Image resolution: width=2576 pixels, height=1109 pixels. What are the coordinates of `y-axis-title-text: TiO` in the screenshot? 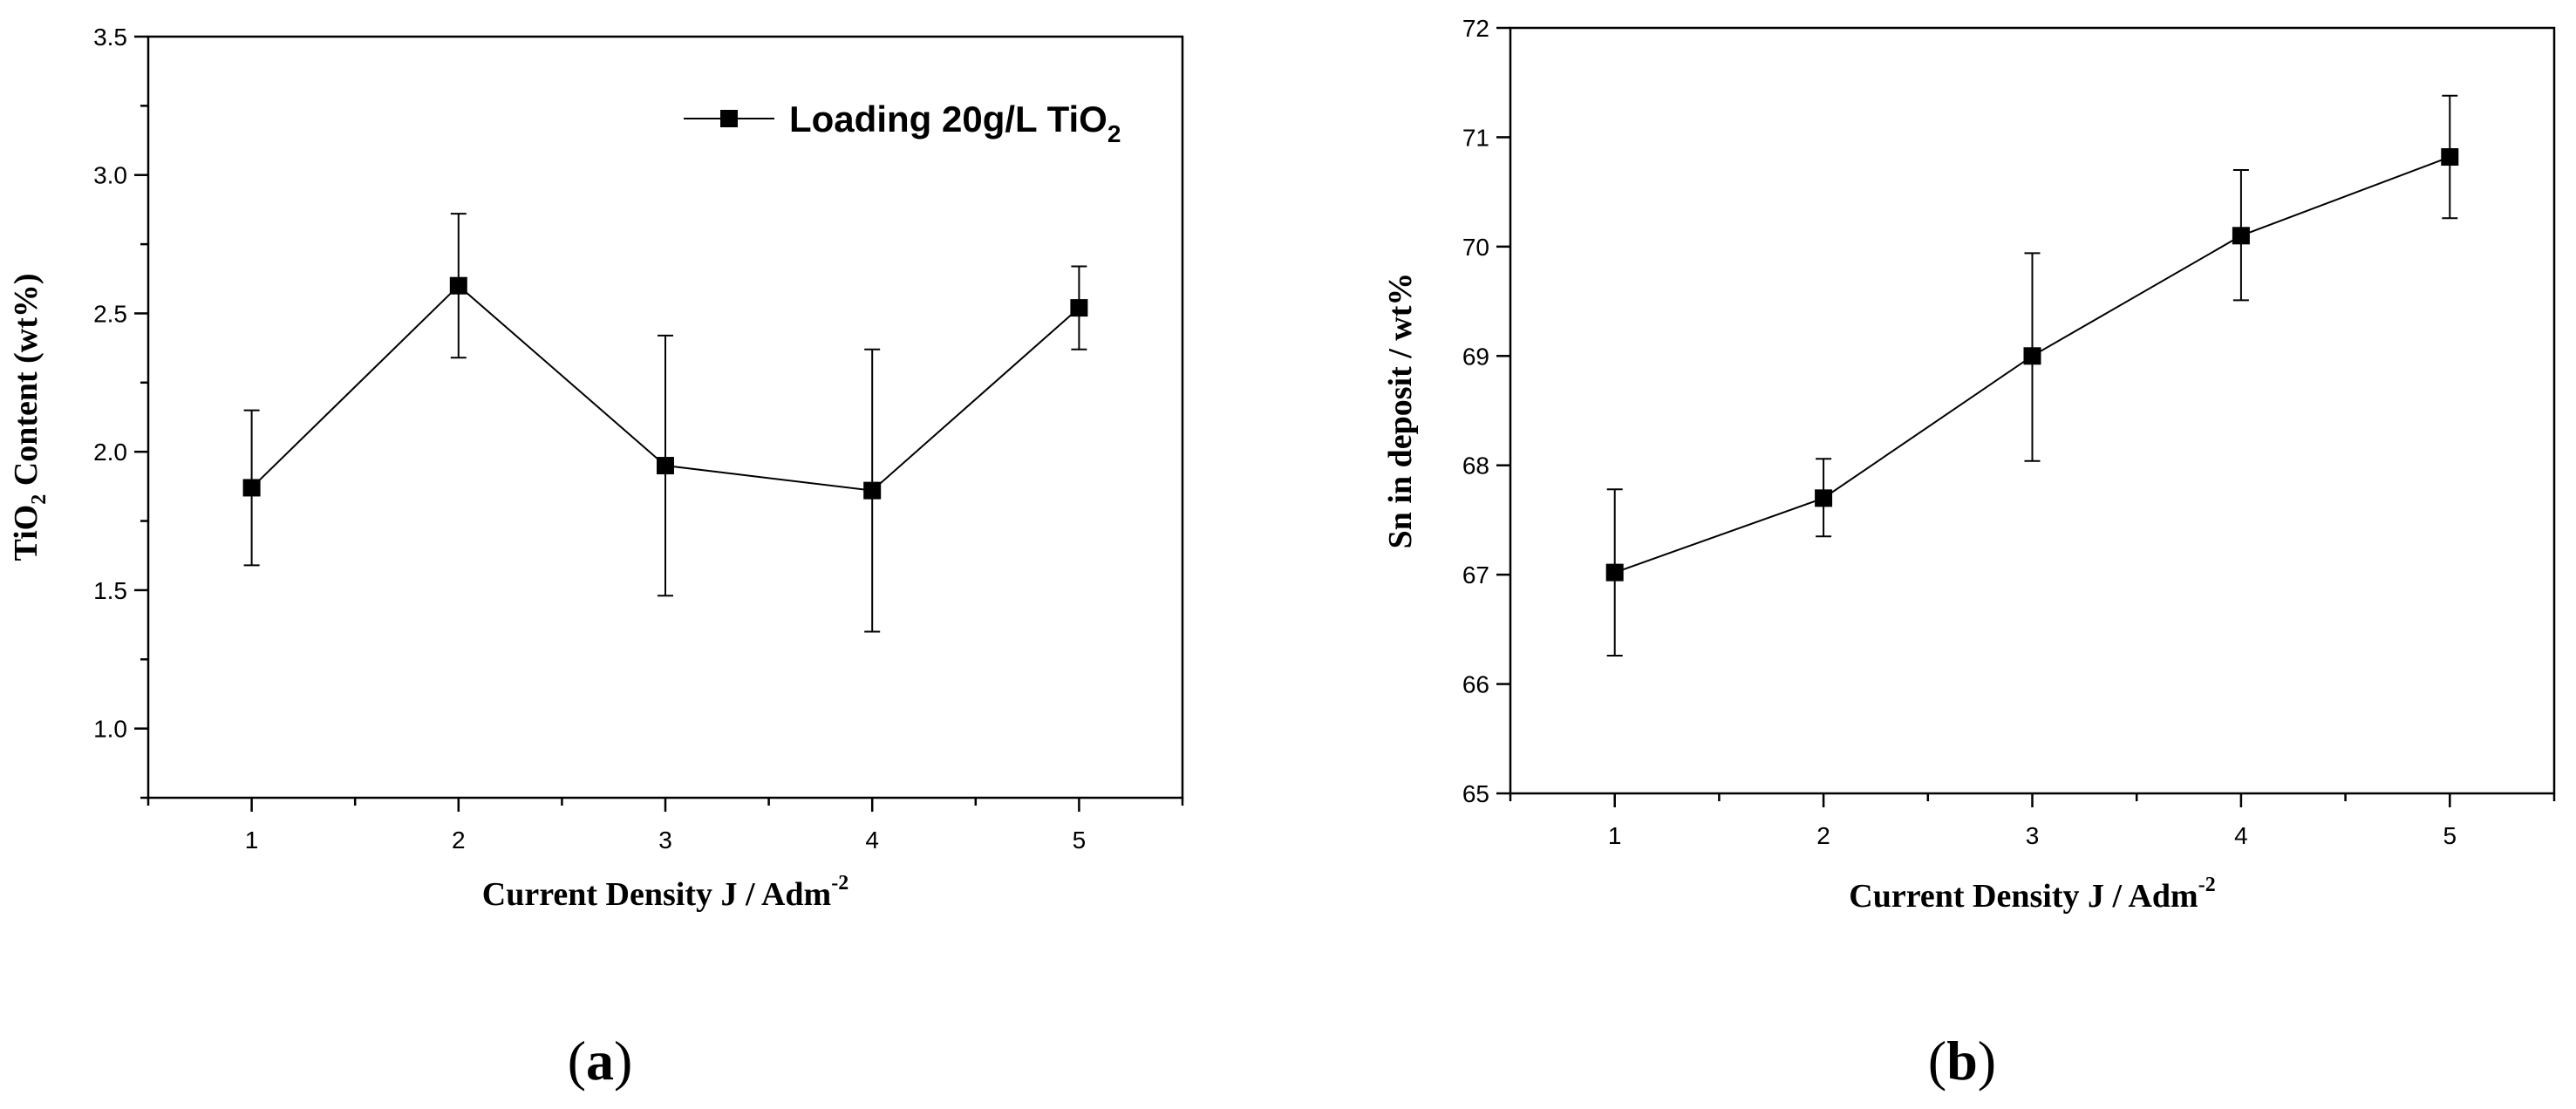 It's located at (26, 533).